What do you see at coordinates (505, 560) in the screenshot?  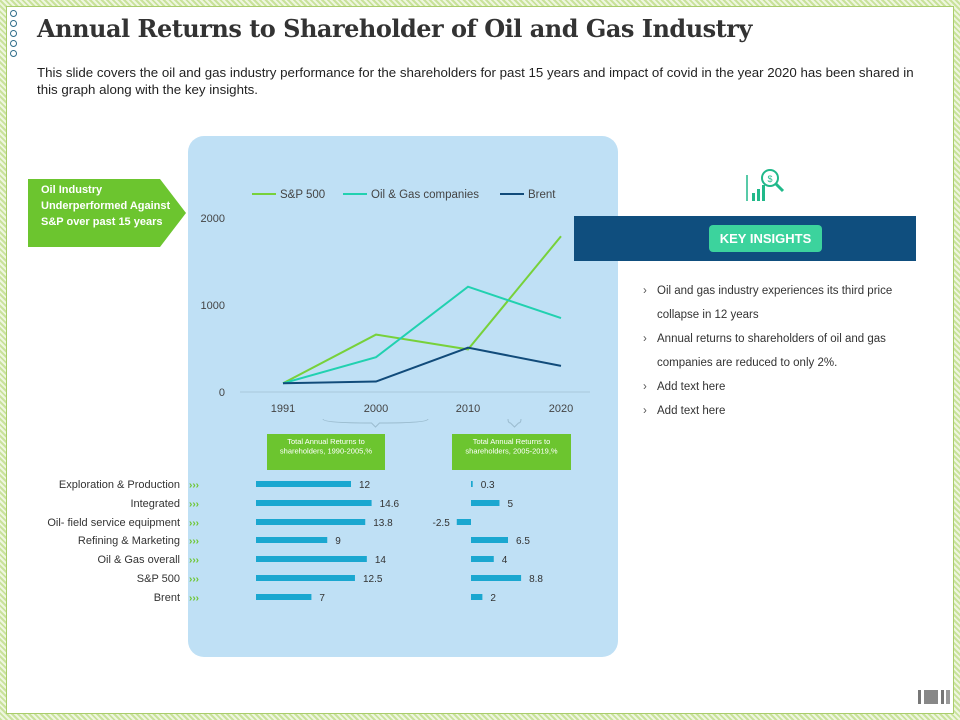 I see `bar-value-label: 4` at bounding box center [505, 560].